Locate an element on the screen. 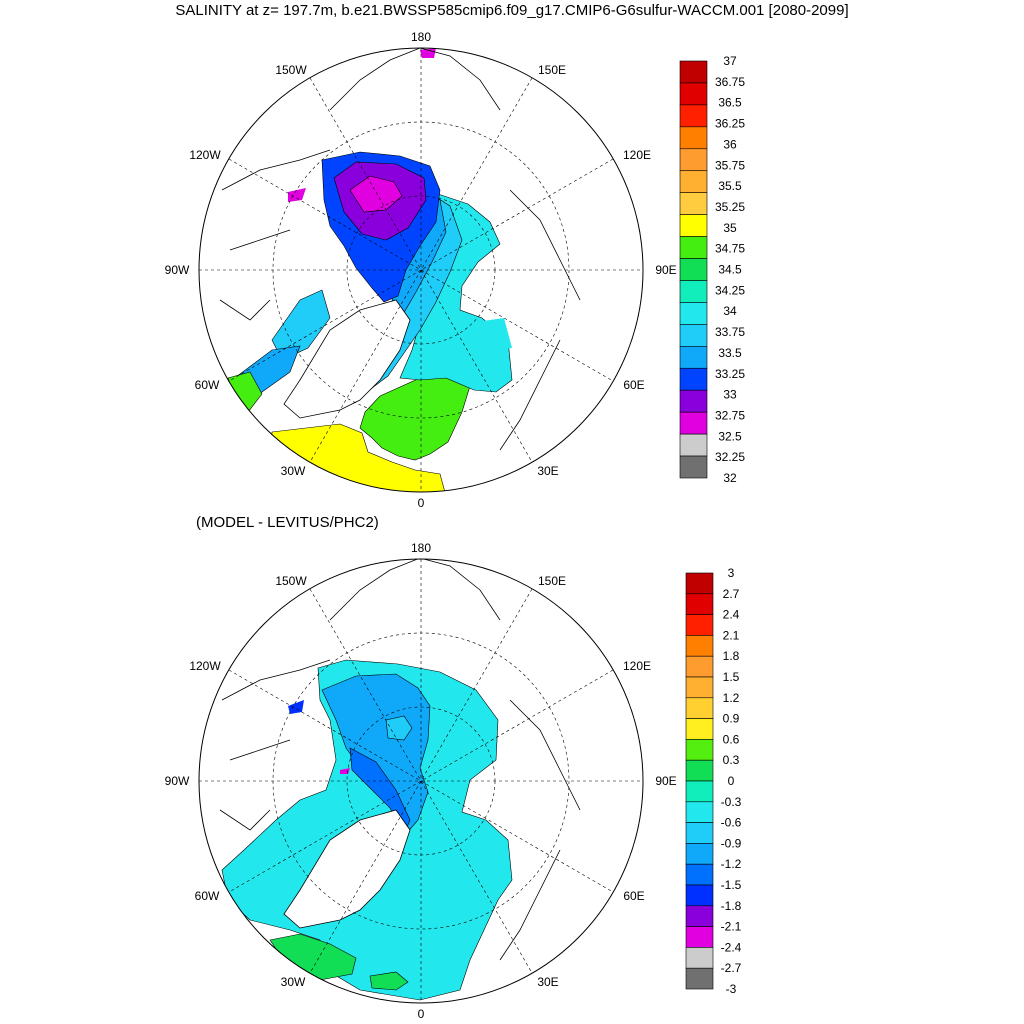 The width and height of the screenshot is (1024, 1024). salinity-colorbar-label: 34.75 is located at coordinates (730, 249).